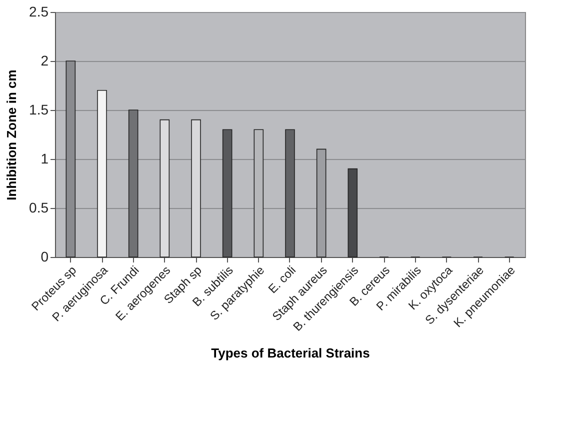 Image resolution: width=571 pixels, height=445 pixels. What do you see at coordinates (281, 279) in the screenshot?
I see `x-tick-label: E. coli` at bounding box center [281, 279].